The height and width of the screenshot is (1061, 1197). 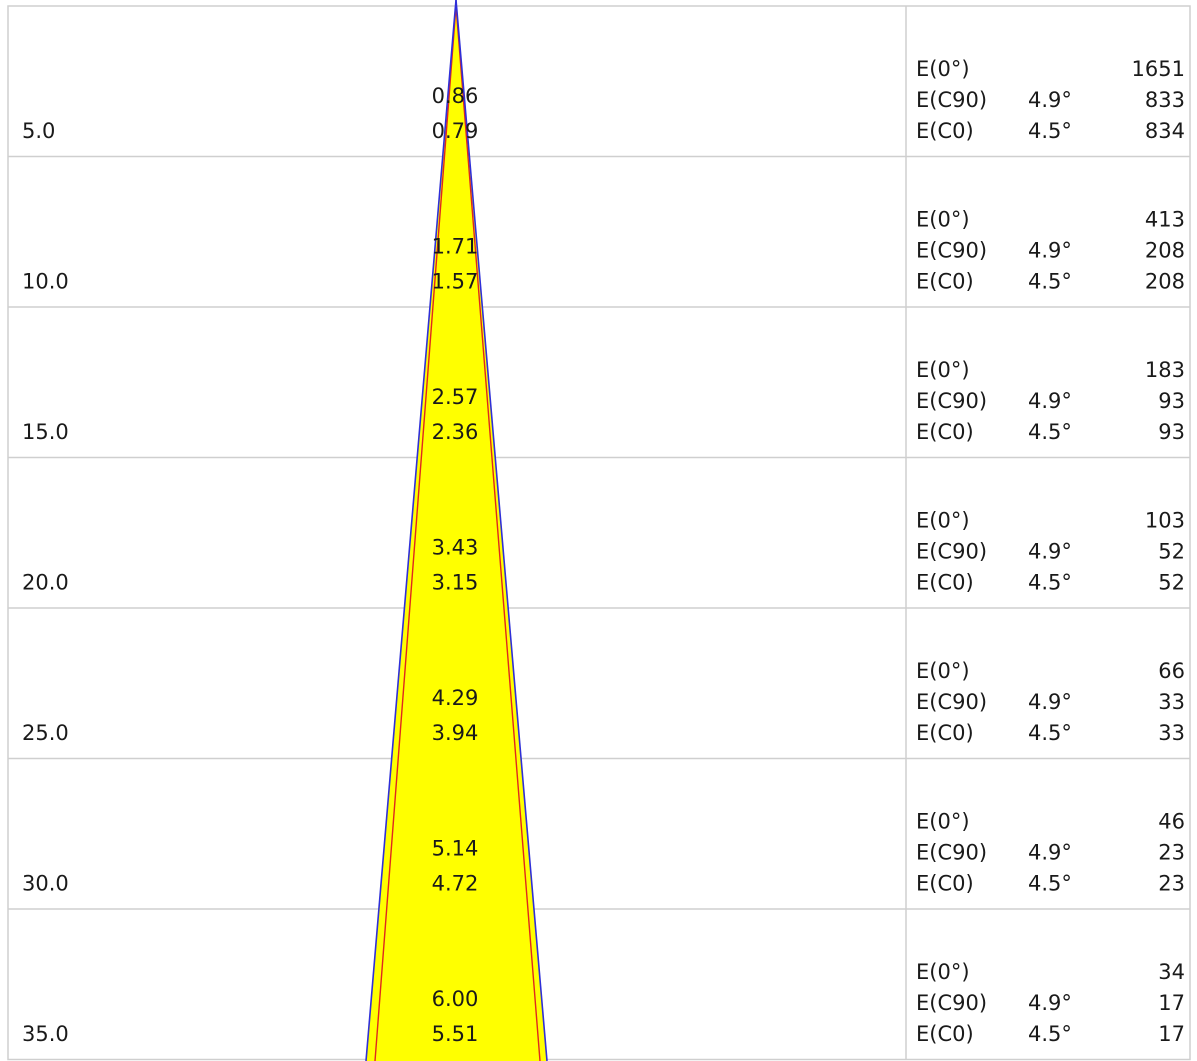 I want to click on diameter-c0-value: 3.94, so click(x=455, y=733).